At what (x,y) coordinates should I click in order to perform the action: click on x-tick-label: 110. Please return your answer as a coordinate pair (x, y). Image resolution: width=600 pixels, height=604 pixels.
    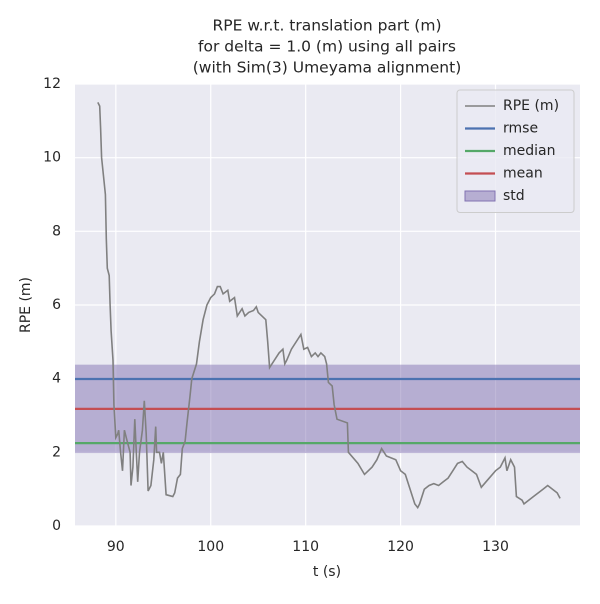
    Looking at the image, I should click on (305, 547).